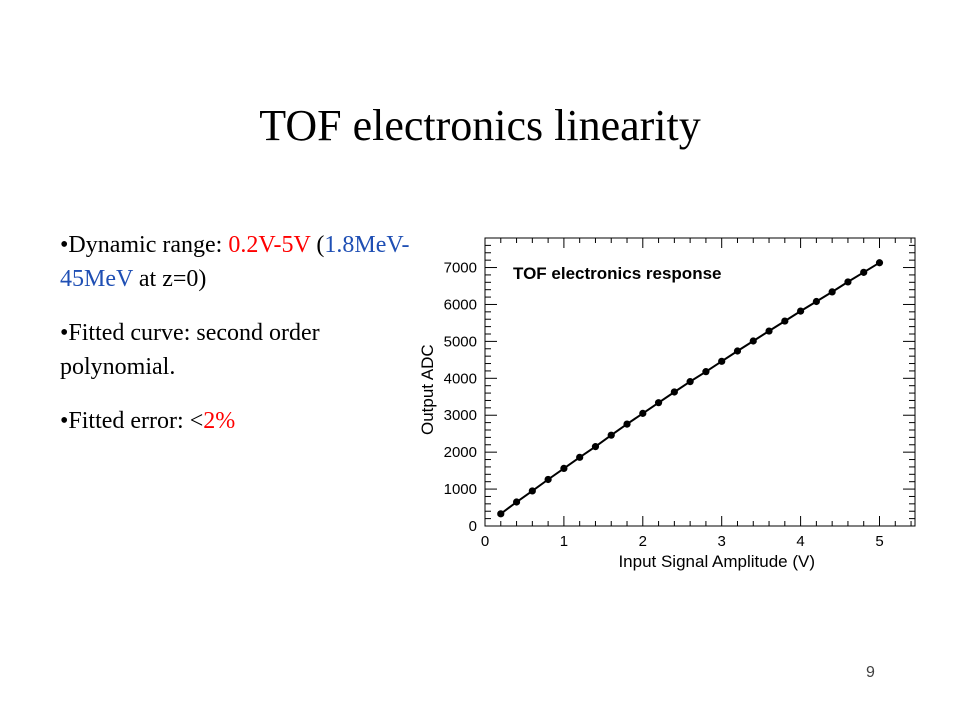 This screenshot has width=960, height=720. I want to click on y-tick-label: 0, so click(473, 526).